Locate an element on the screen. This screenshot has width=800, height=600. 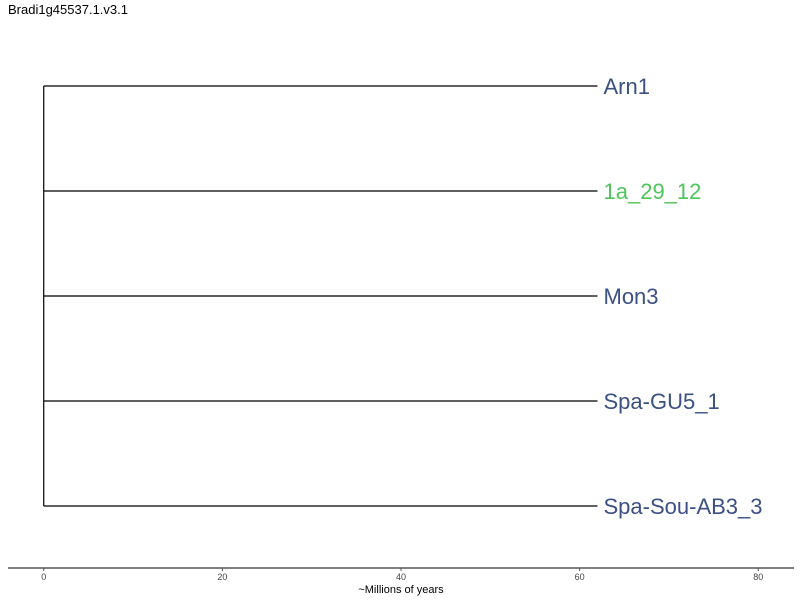
leaf-label: Arn1 is located at coordinates (627, 86).